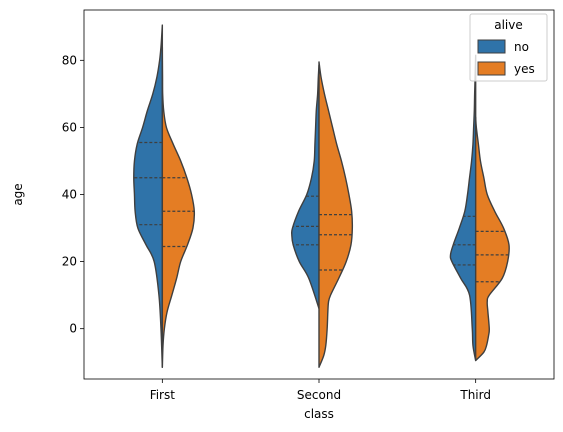 The width and height of the screenshot is (563, 432). What do you see at coordinates (18, 194) in the screenshot?
I see `y-axis-label: age` at bounding box center [18, 194].